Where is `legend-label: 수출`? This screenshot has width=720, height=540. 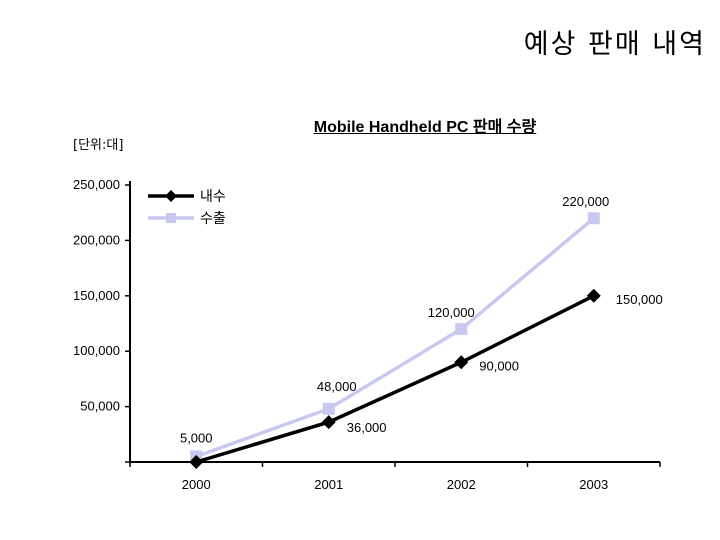
legend-label: 수출 is located at coordinates (213, 218).